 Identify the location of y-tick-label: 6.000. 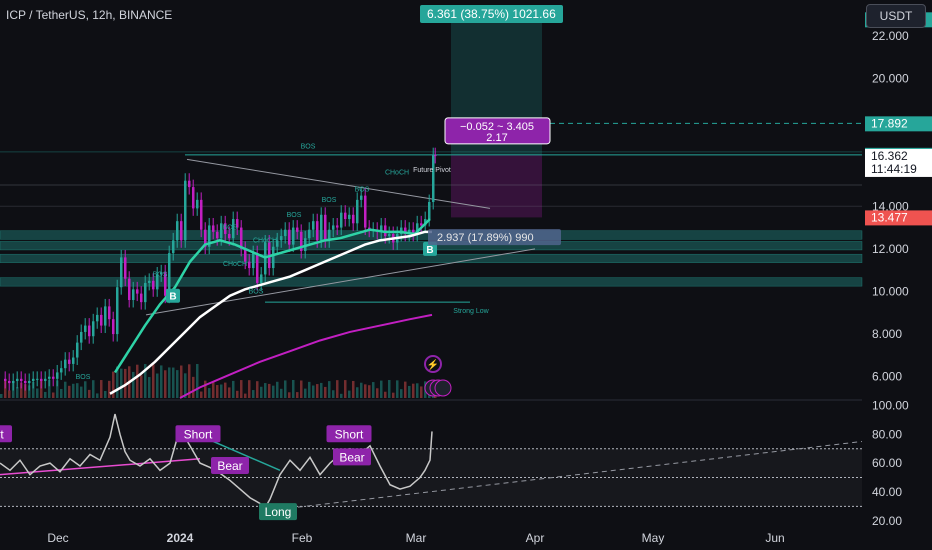
(887, 377).